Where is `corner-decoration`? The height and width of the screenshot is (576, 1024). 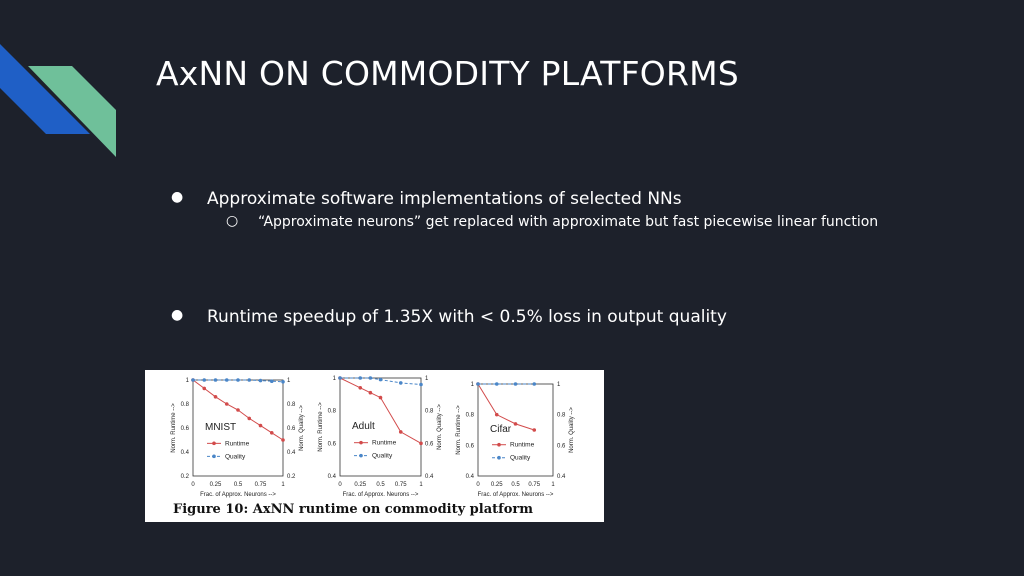
corner-decoration is located at coordinates (58, 100).